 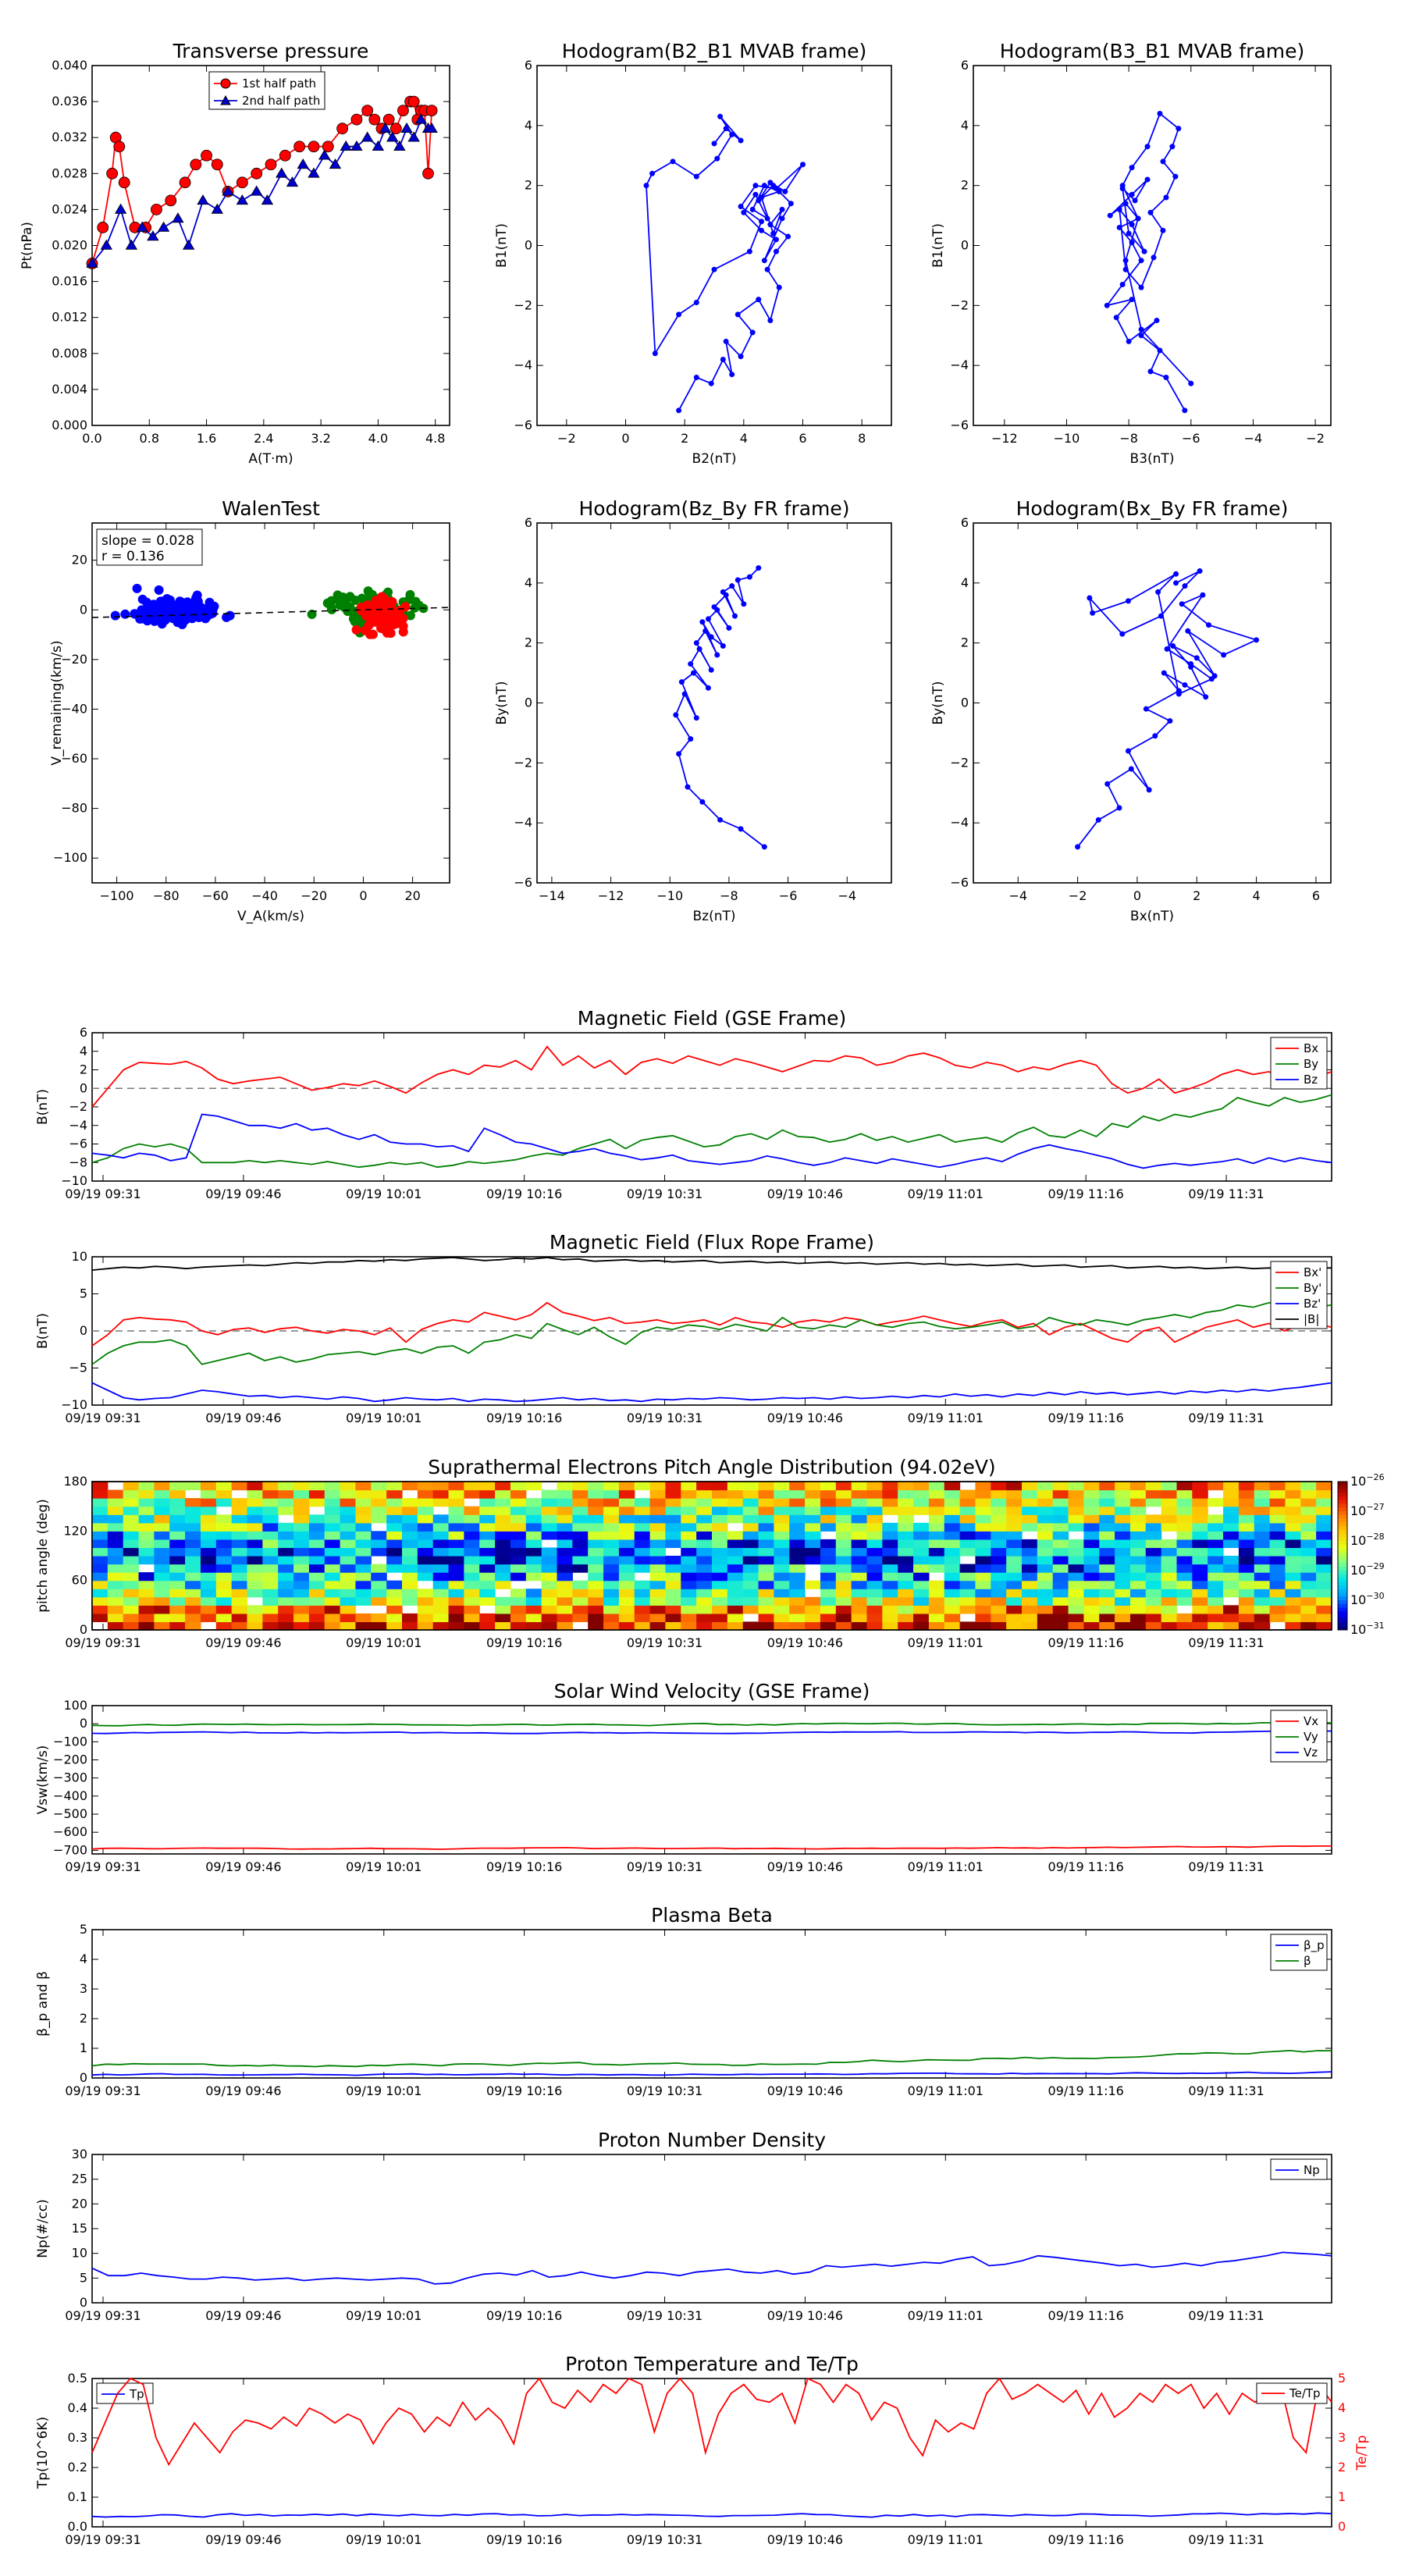 What do you see at coordinates (1312, 1304) in the screenshot?
I see `legend-label: Bz'` at bounding box center [1312, 1304].